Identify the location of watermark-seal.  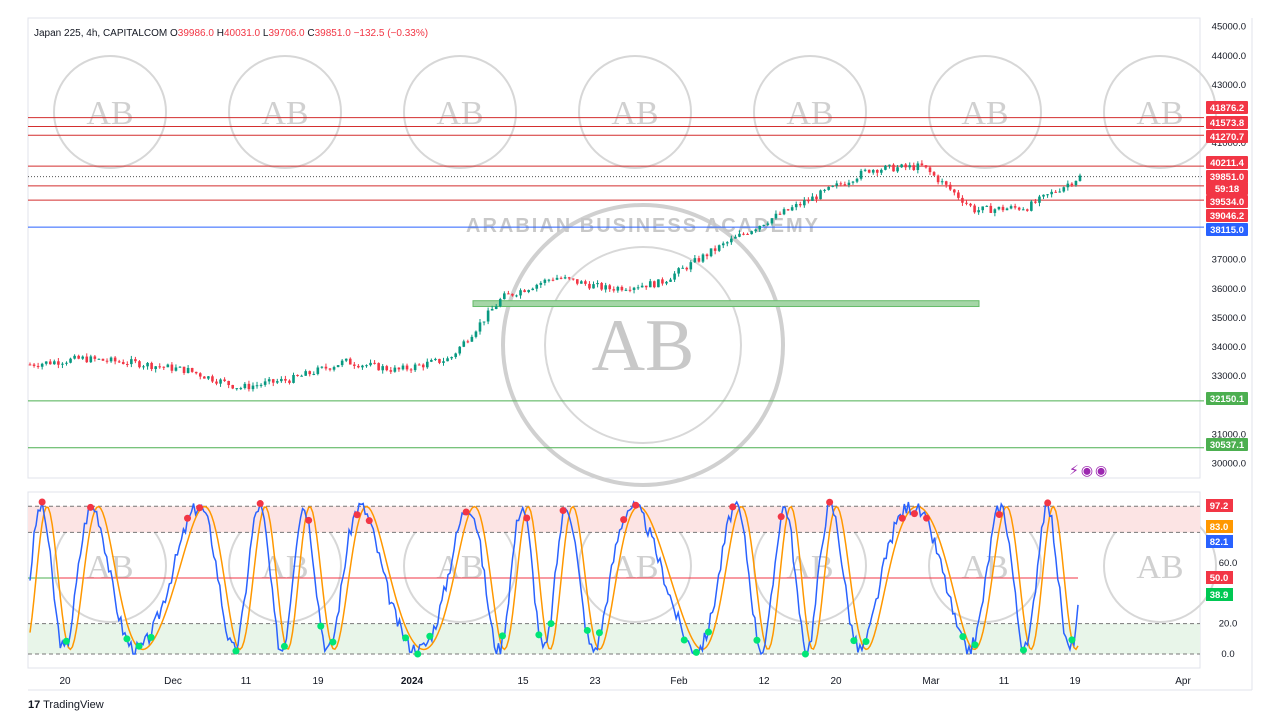
(110, 112).